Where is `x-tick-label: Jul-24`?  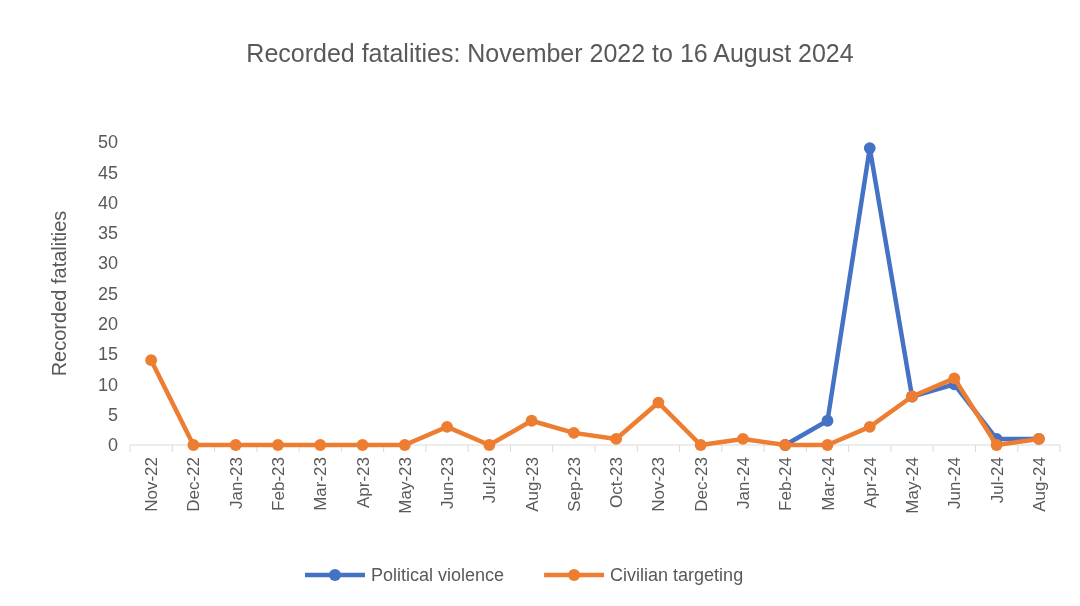
x-tick-label: Jul-24 is located at coordinates (997, 480).